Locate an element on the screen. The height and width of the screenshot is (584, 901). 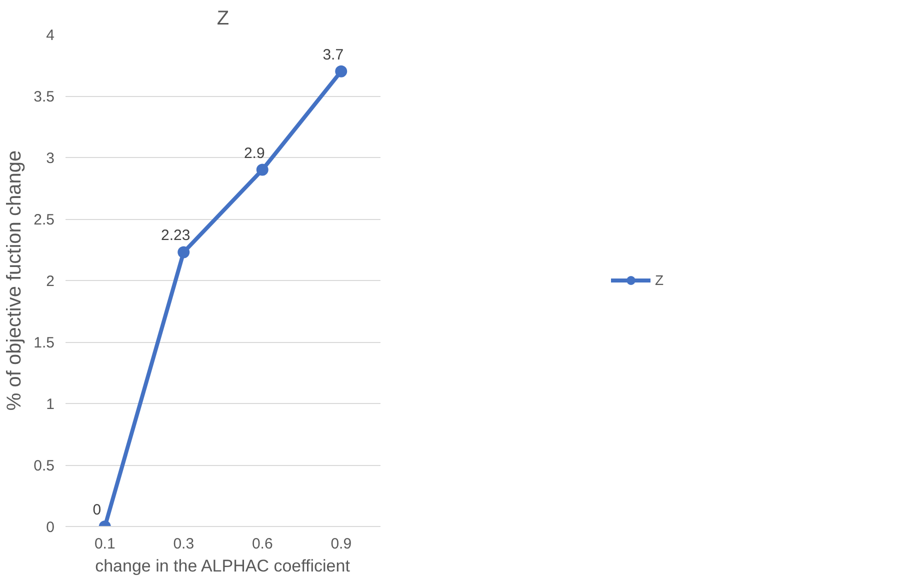
legend-label: Z is located at coordinates (660, 280).